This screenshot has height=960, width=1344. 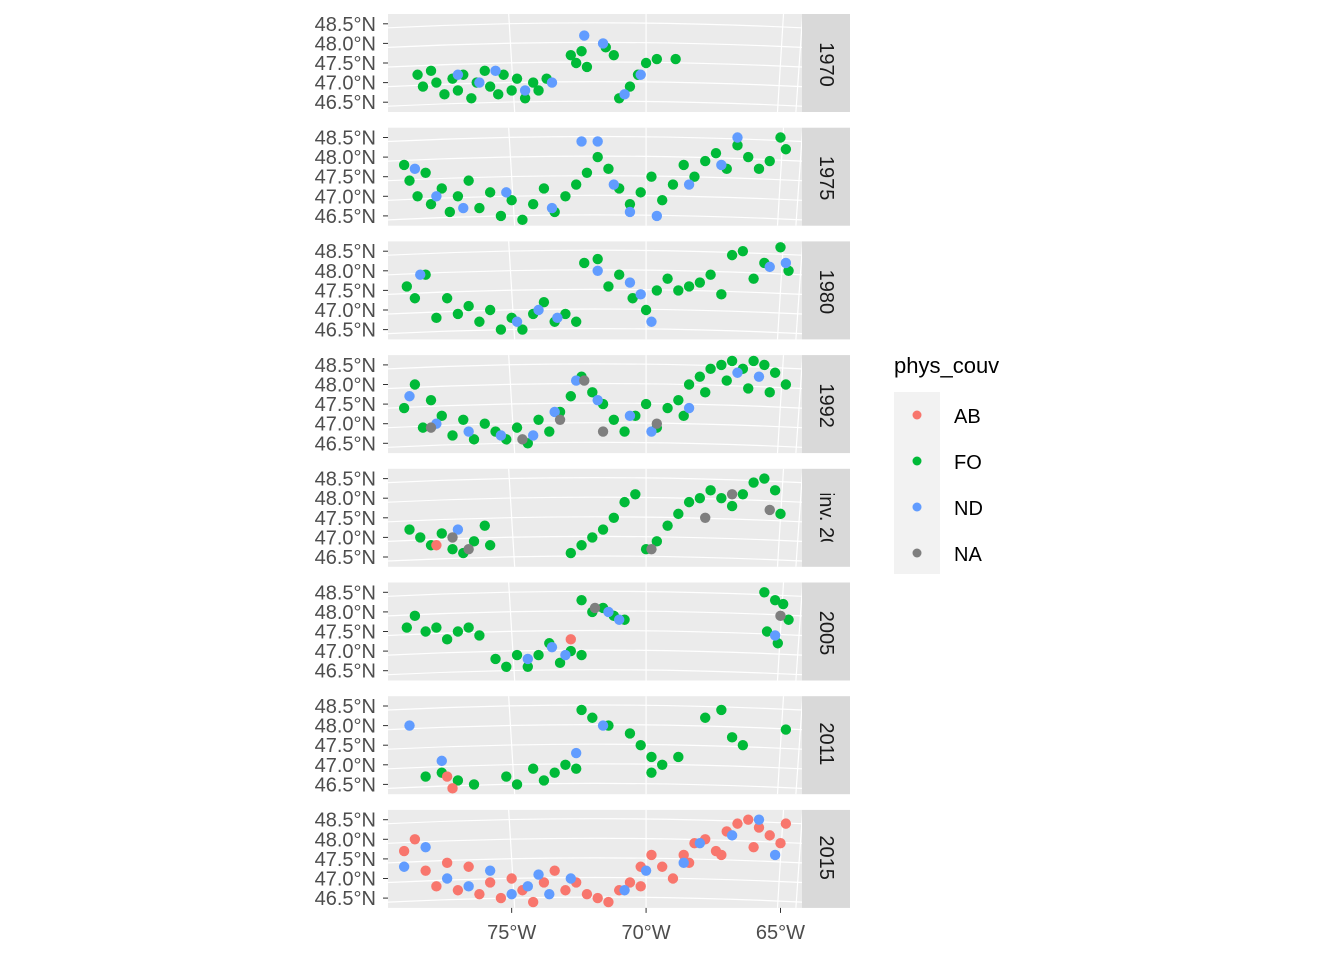 What do you see at coordinates (345, 746) in the screenshot?
I see `y-tick-label: 47.5°N` at bounding box center [345, 746].